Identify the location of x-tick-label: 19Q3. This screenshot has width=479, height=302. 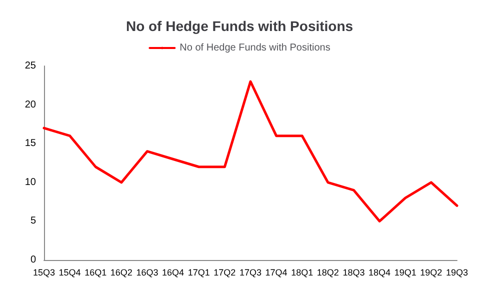
(457, 273).